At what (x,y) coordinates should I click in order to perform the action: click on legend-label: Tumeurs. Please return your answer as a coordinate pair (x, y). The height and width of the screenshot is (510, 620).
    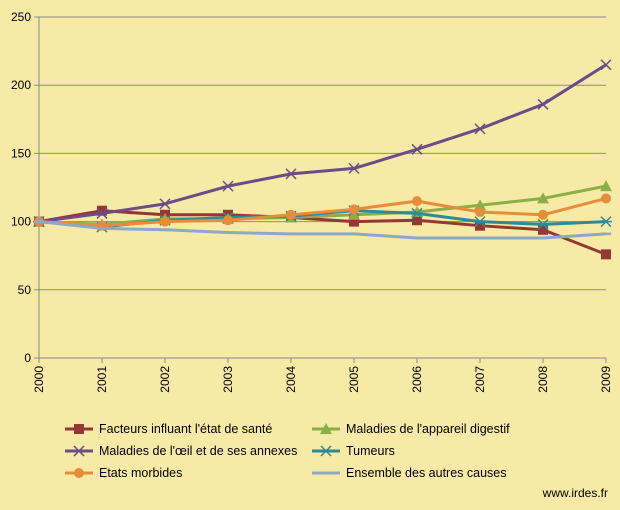
    Looking at the image, I should click on (370, 451).